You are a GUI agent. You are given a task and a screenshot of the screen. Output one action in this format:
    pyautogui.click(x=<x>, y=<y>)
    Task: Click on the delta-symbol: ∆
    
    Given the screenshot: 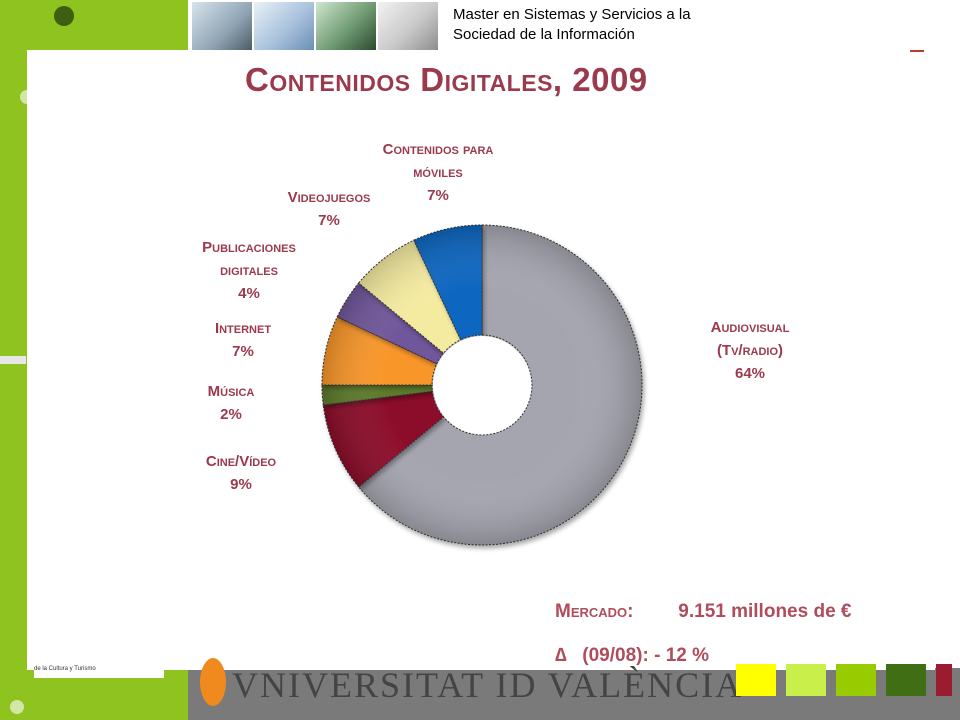 What is the action you would take?
    pyautogui.click(x=561, y=655)
    